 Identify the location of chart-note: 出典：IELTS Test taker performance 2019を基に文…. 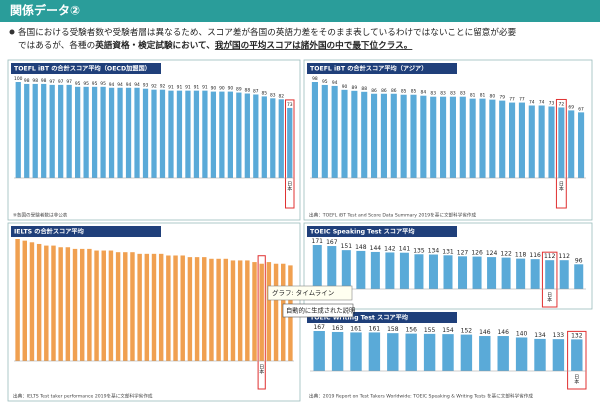
(83, 396).